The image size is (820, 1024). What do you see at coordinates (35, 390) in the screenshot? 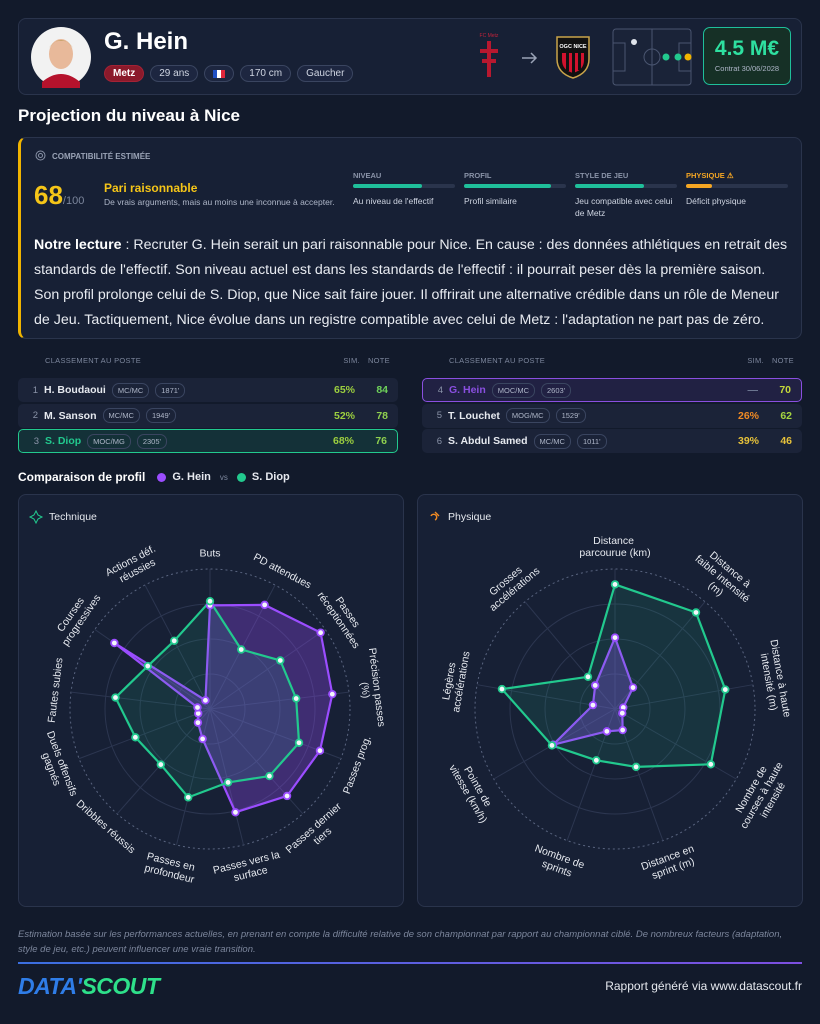
I see `rank: 1` at bounding box center [35, 390].